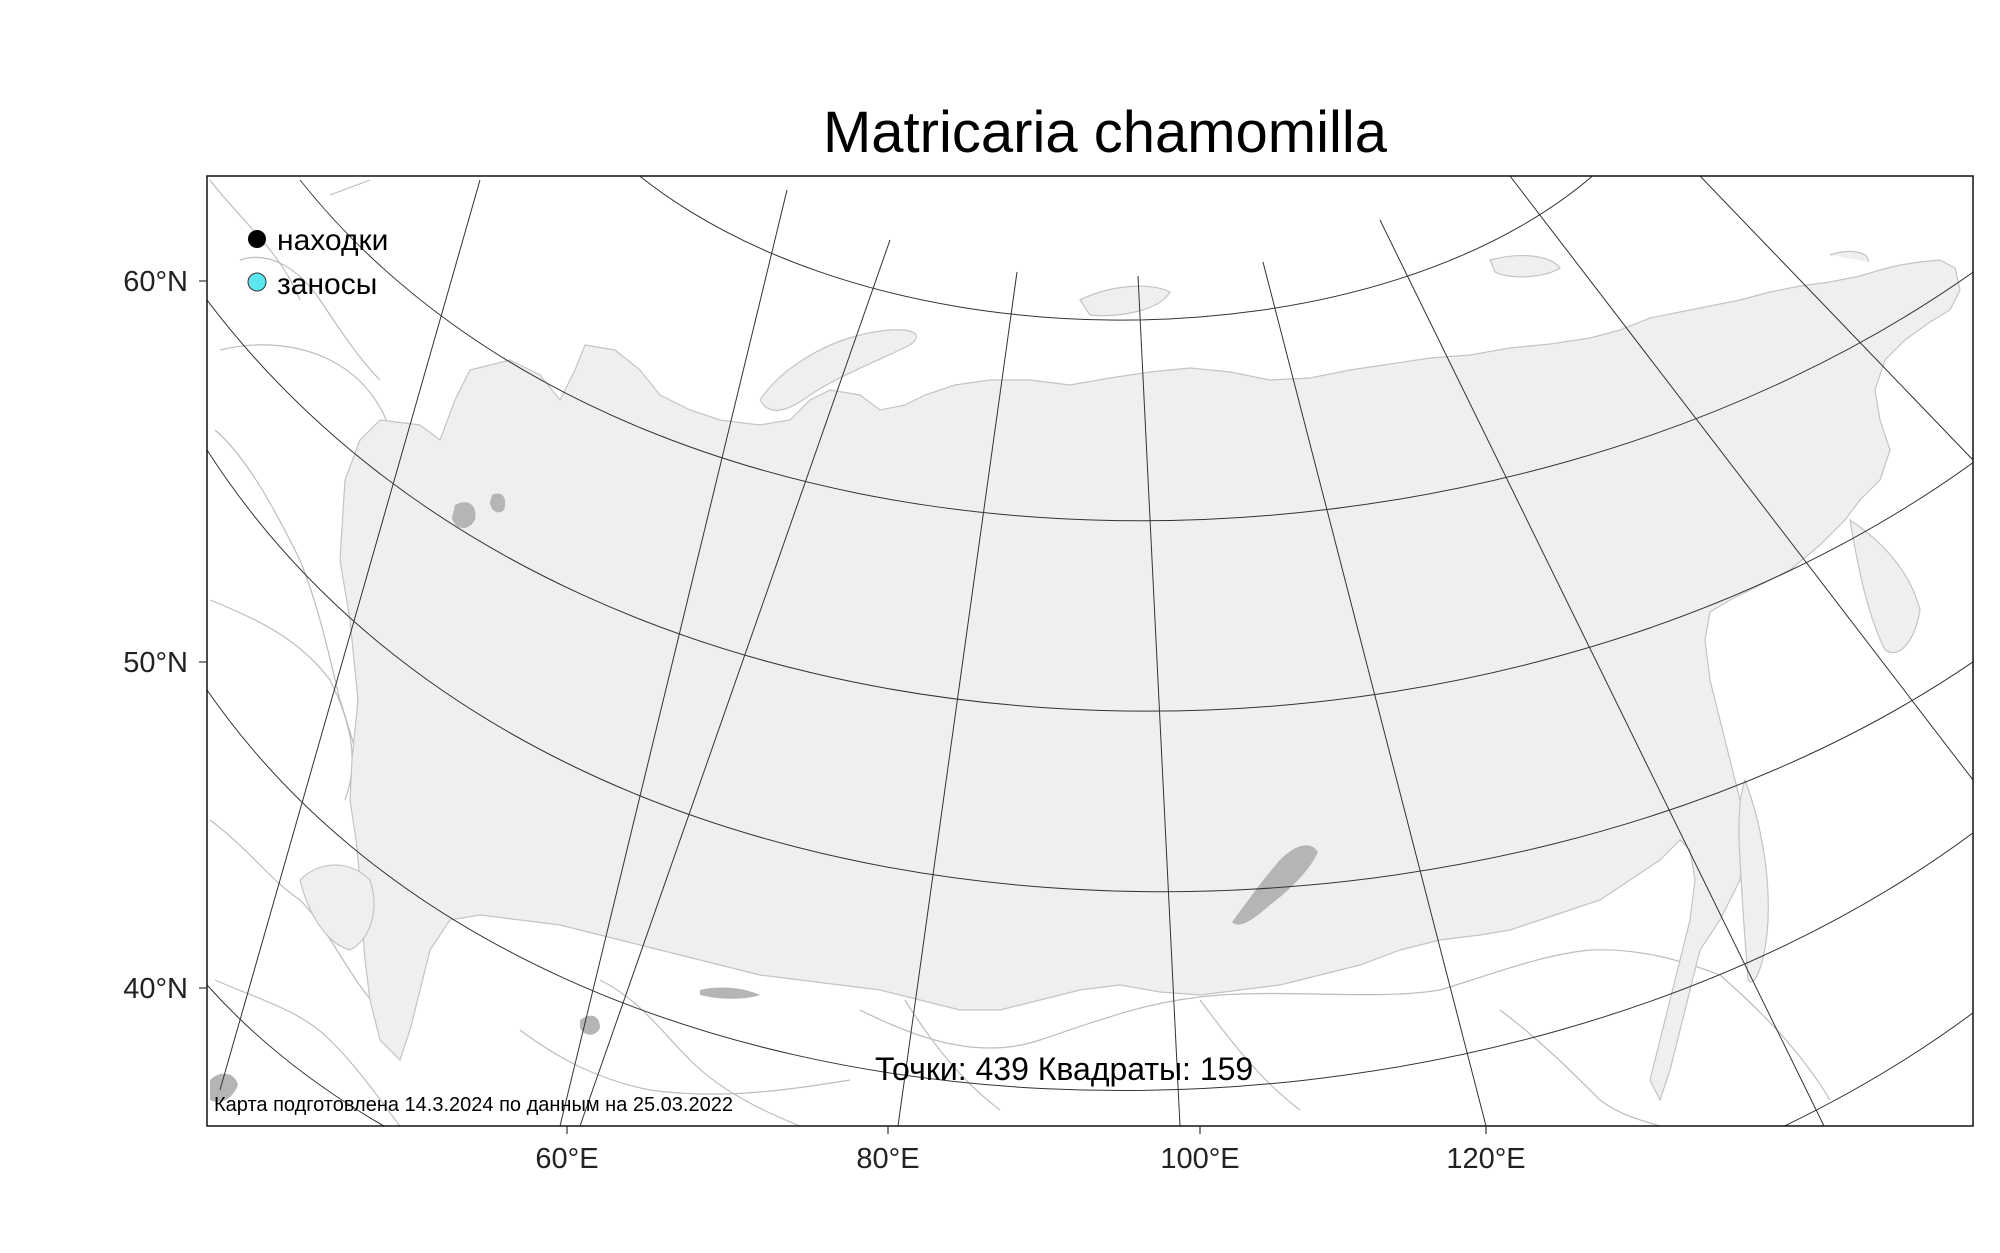 The image size is (2000, 1253). What do you see at coordinates (155, 282) in the screenshot?
I see `lat-label-60: 60°N` at bounding box center [155, 282].